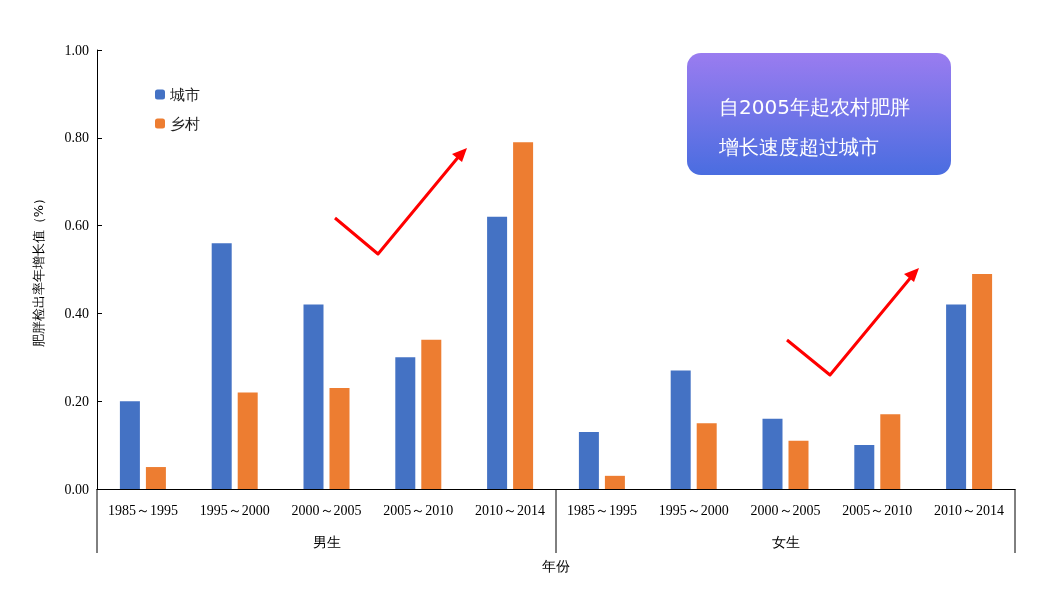  I want to click on y-tick-label: 0.40, so click(76, 313).